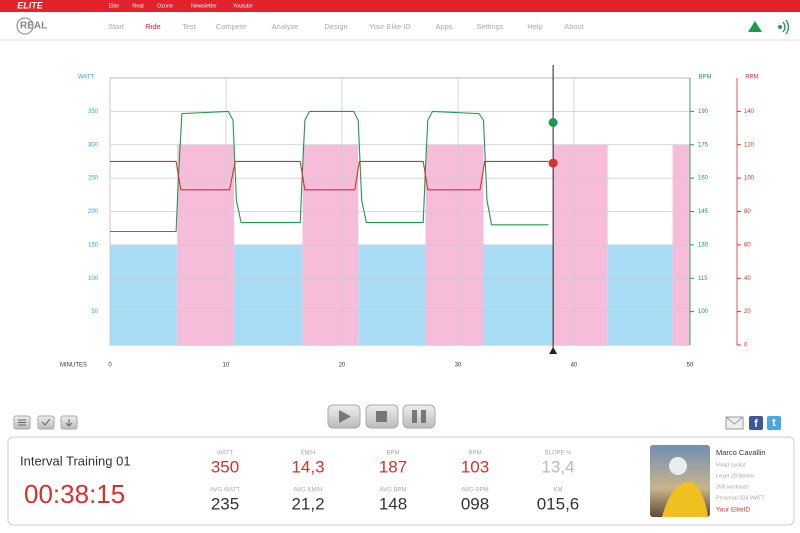 The height and width of the screenshot is (533, 800). What do you see at coordinates (749, 179) in the screenshot?
I see `y3-tick-label: 100` at bounding box center [749, 179].